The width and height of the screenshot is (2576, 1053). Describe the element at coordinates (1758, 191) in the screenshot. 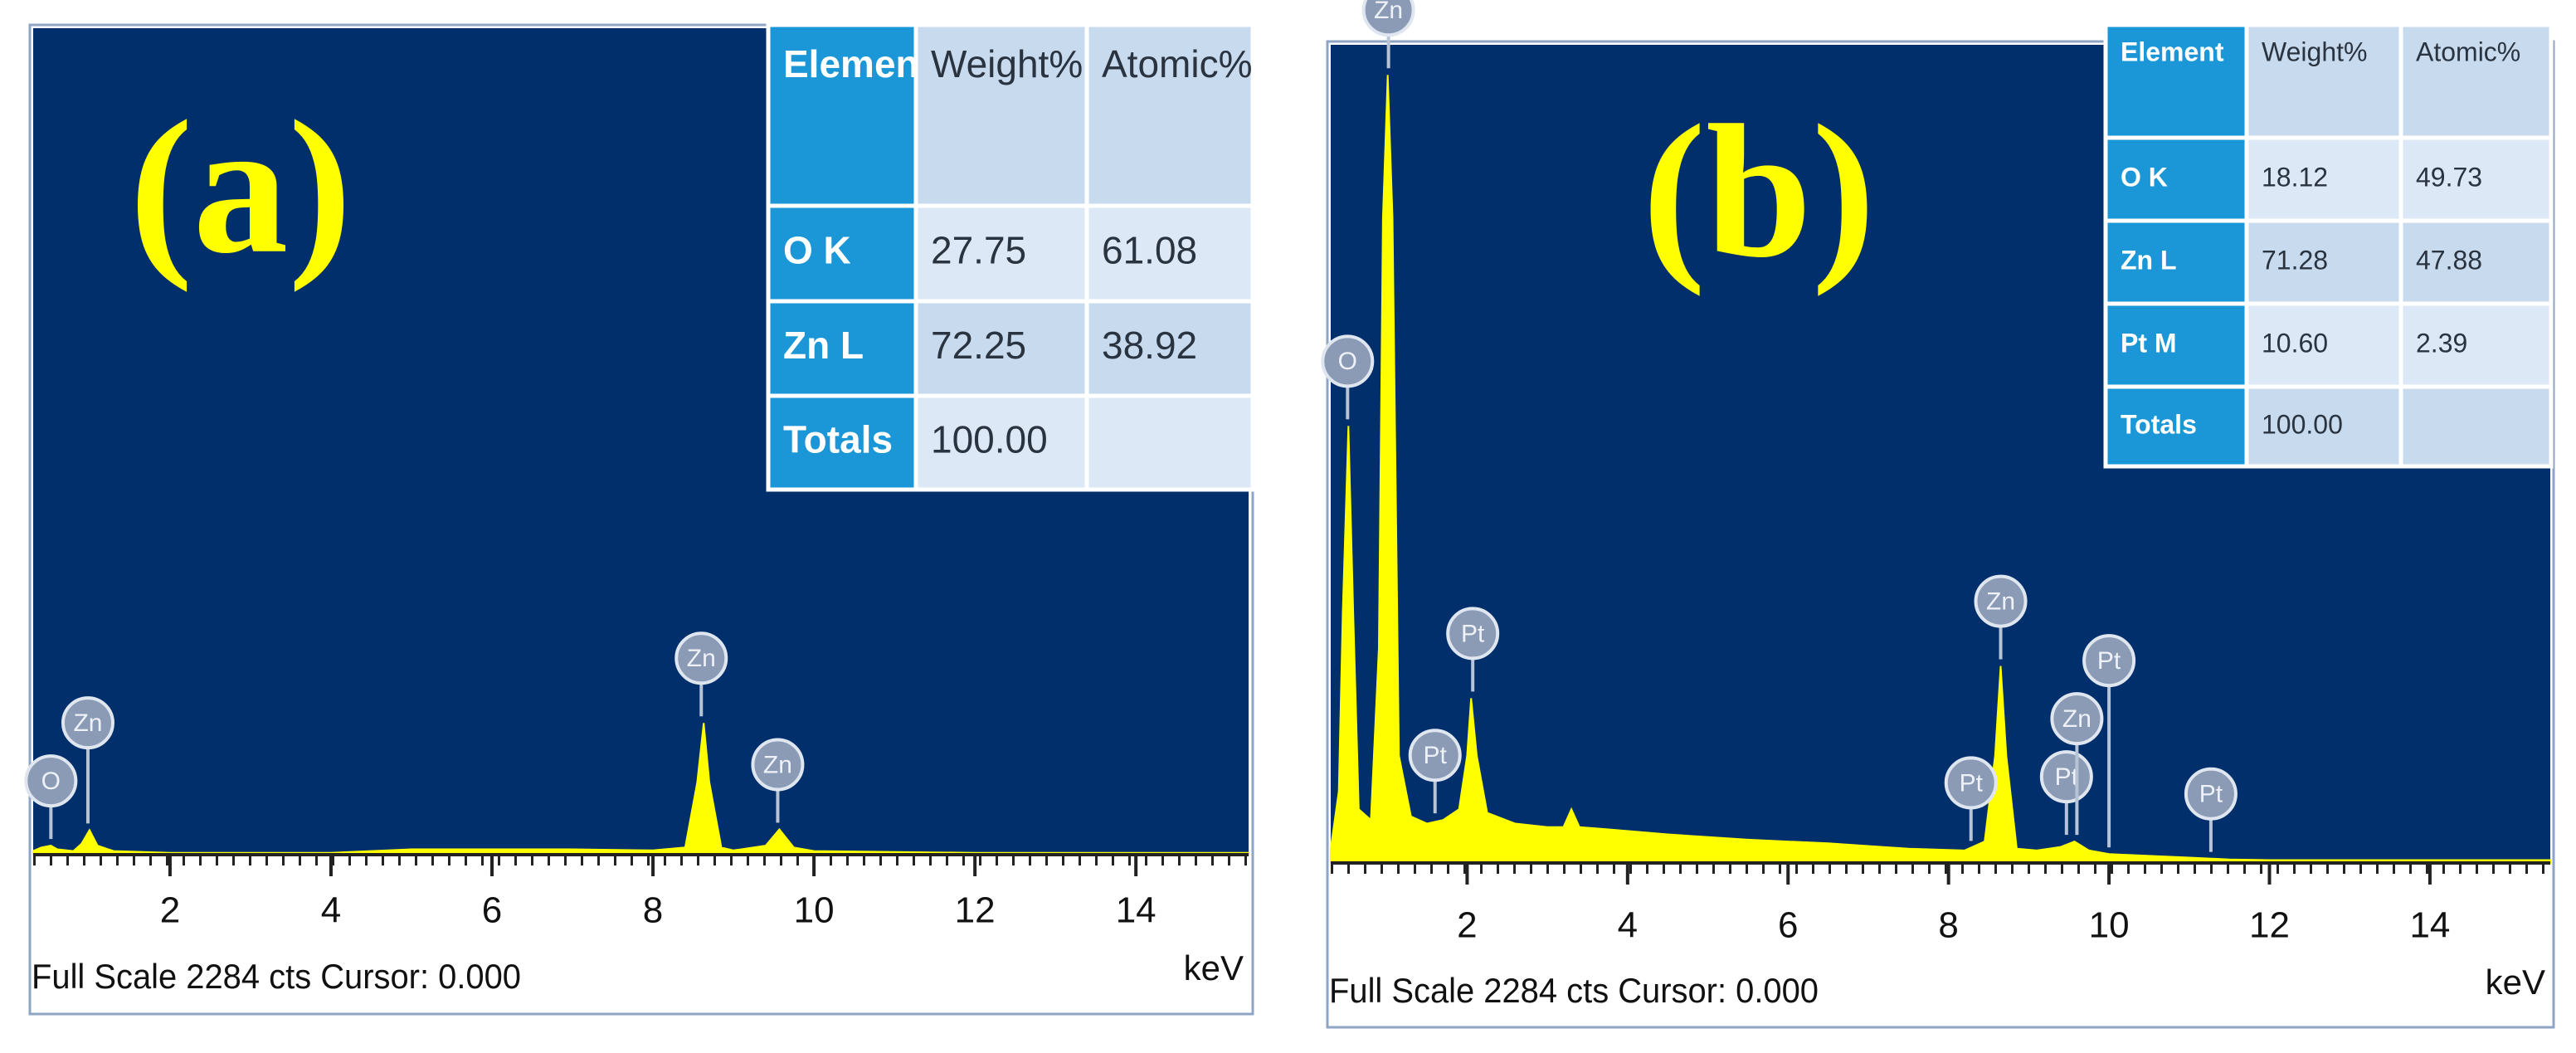

I see `panel-label: (b)` at that location.